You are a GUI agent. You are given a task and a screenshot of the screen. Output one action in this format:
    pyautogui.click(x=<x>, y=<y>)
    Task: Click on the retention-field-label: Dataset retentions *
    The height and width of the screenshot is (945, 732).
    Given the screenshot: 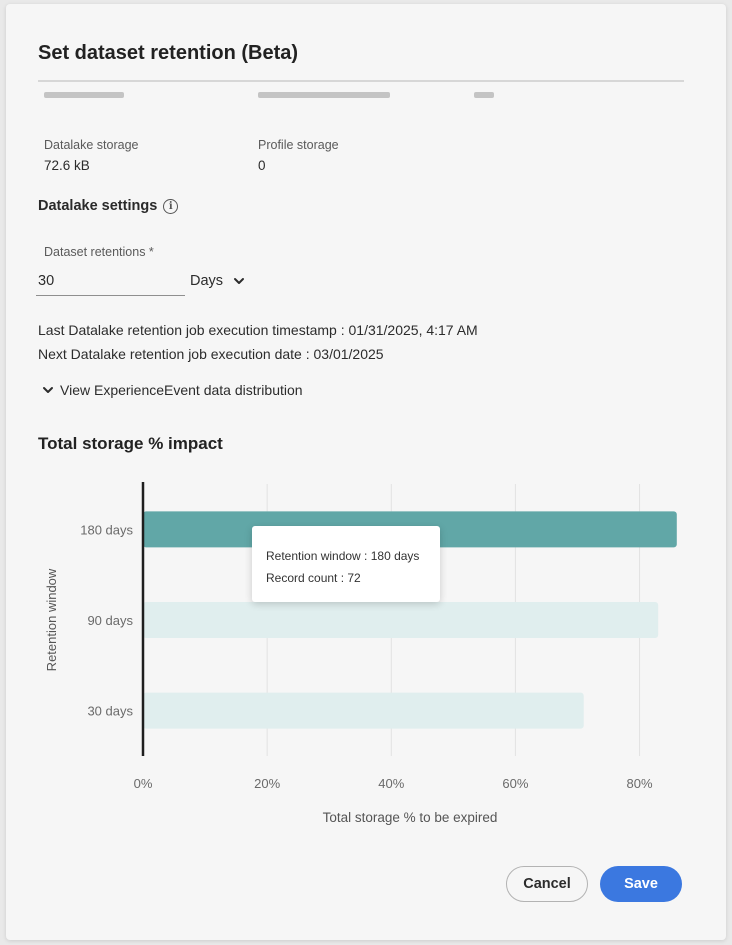 What is the action you would take?
    pyautogui.click(x=99, y=252)
    